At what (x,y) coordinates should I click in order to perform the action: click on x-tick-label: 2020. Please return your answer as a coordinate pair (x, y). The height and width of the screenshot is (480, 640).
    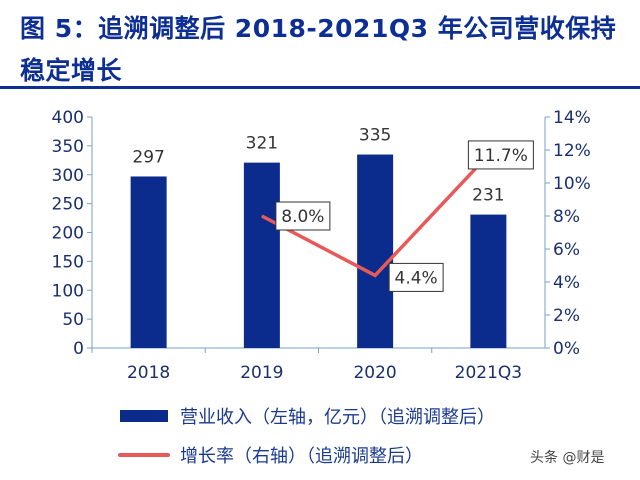
    Looking at the image, I should click on (374, 373).